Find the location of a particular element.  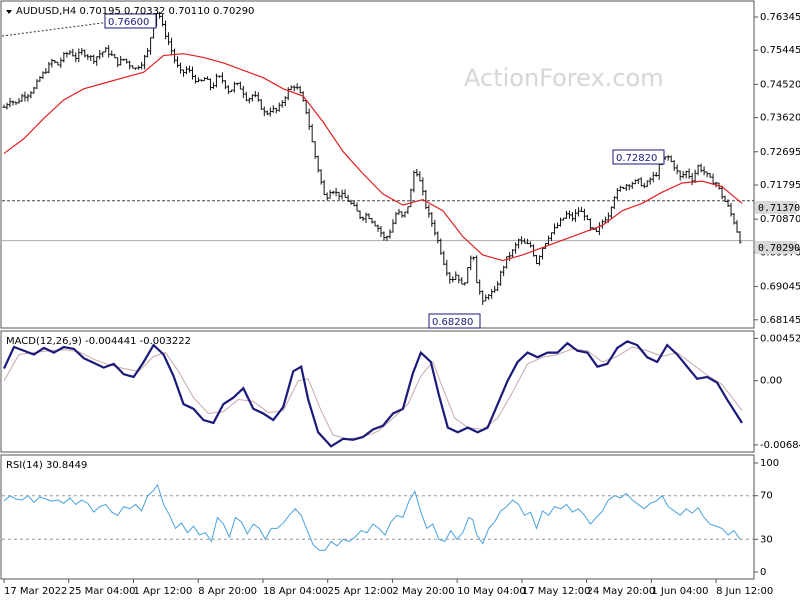

time-tick-label: 18 Apr 04:00 is located at coordinates (295, 591).